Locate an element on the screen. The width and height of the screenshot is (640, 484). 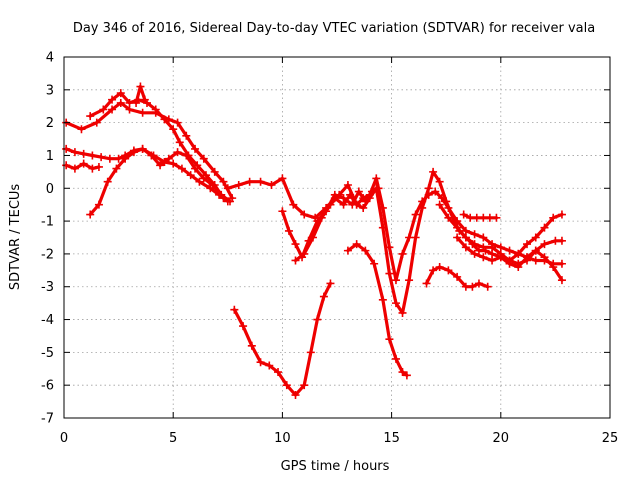
y-tick-label: 4 is located at coordinates (50, 58).